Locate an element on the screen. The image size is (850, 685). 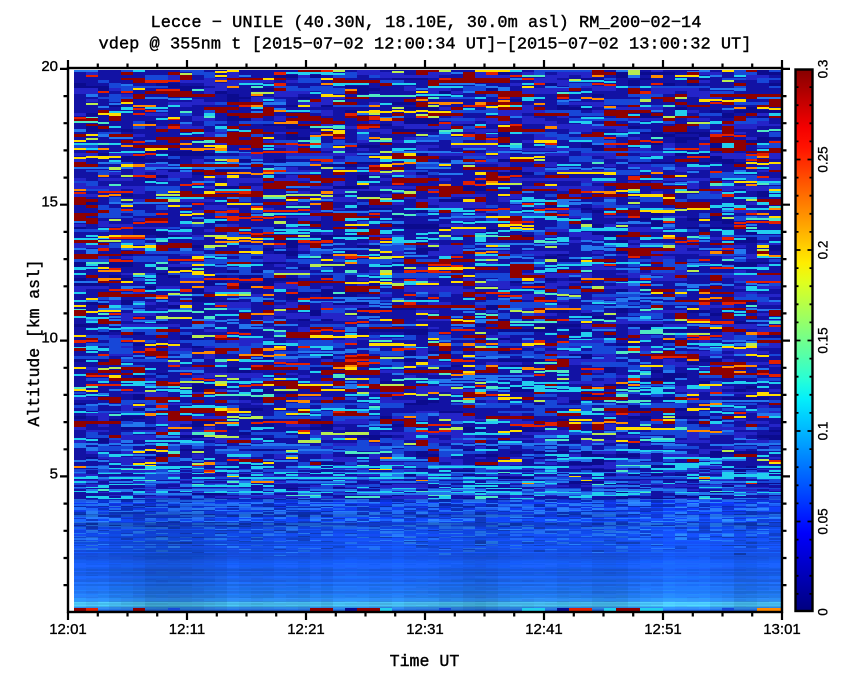
svg-text: 0.1 is located at coordinates (823, 431).